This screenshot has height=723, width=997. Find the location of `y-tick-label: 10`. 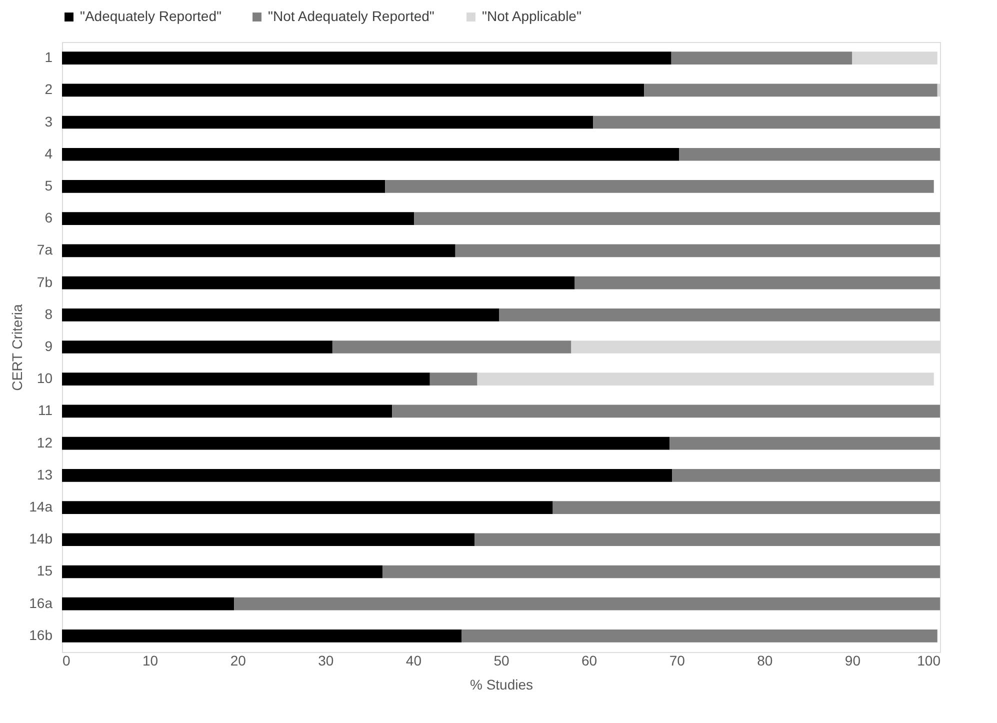

y-tick-label: 10 is located at coordinates (44, 378).